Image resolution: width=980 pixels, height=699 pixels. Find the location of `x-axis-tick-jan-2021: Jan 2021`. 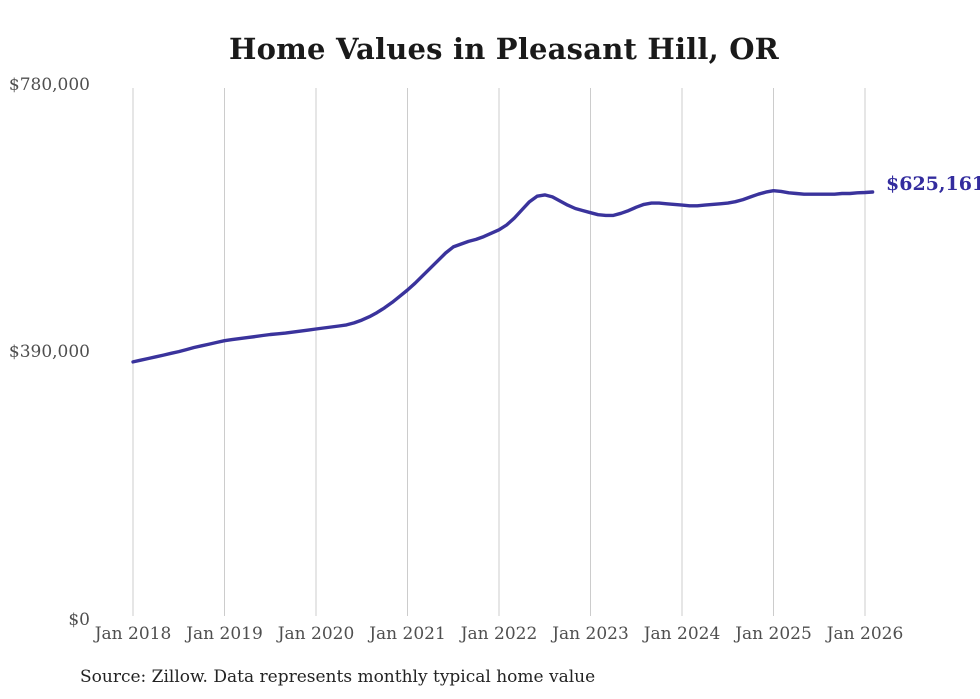

x-axis-tick-jan-2021: Jan 2021 is located at coordinates (407, 634).